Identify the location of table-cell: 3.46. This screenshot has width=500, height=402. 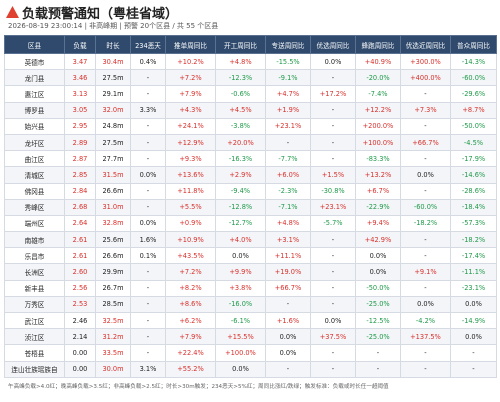
(80, 78).